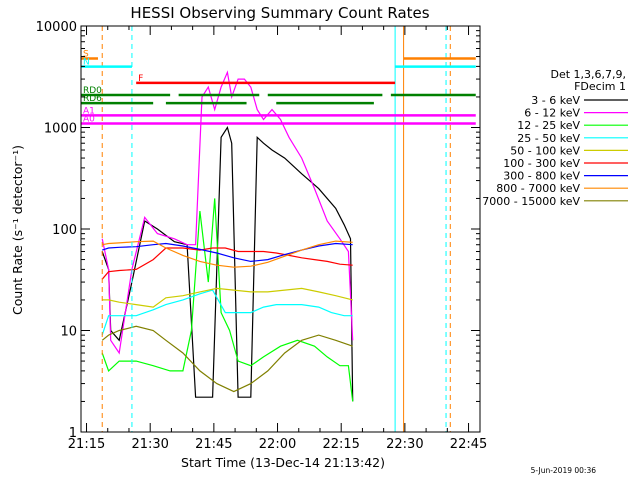  I want to click on y-tick-label-2: 100, so click(64, 230).